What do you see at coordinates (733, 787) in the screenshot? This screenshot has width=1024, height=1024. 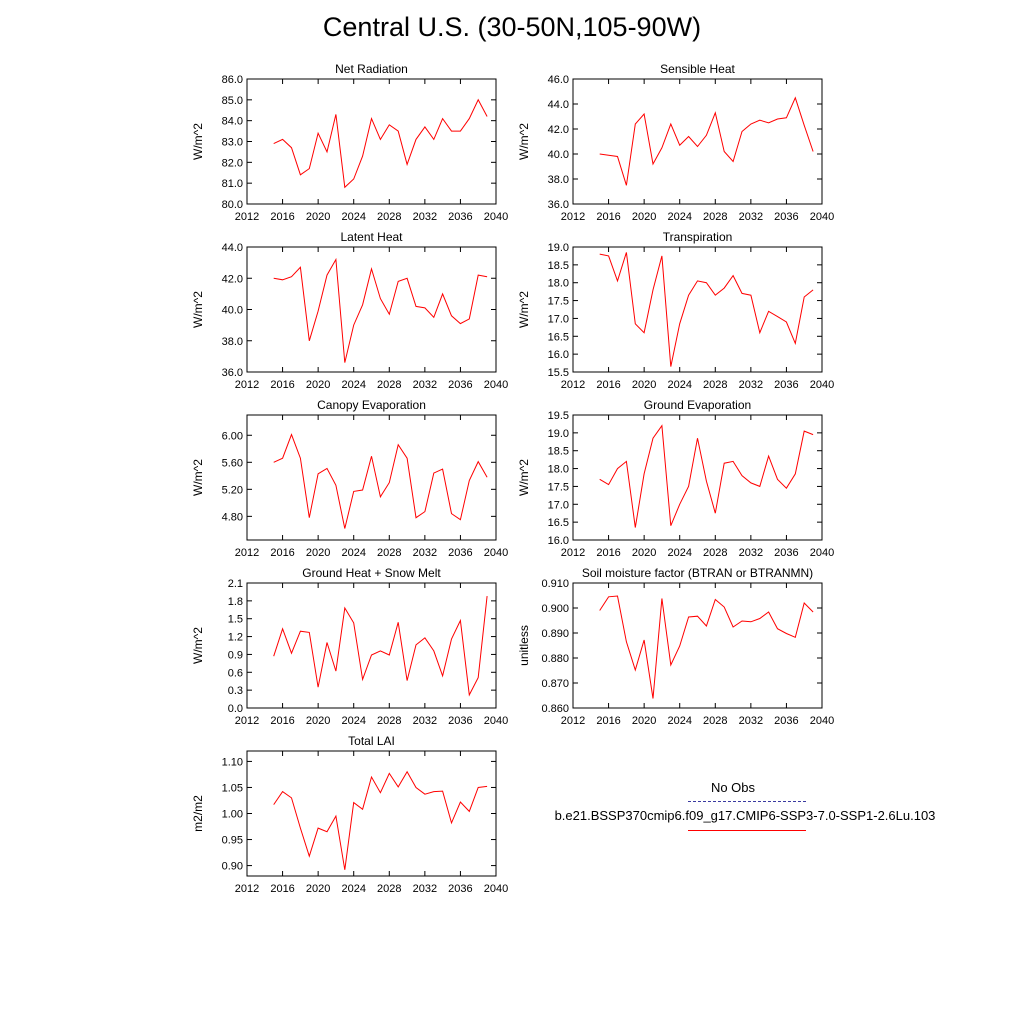 I see `legend-obs-label: No Obs` at bounding box center [733, 787].